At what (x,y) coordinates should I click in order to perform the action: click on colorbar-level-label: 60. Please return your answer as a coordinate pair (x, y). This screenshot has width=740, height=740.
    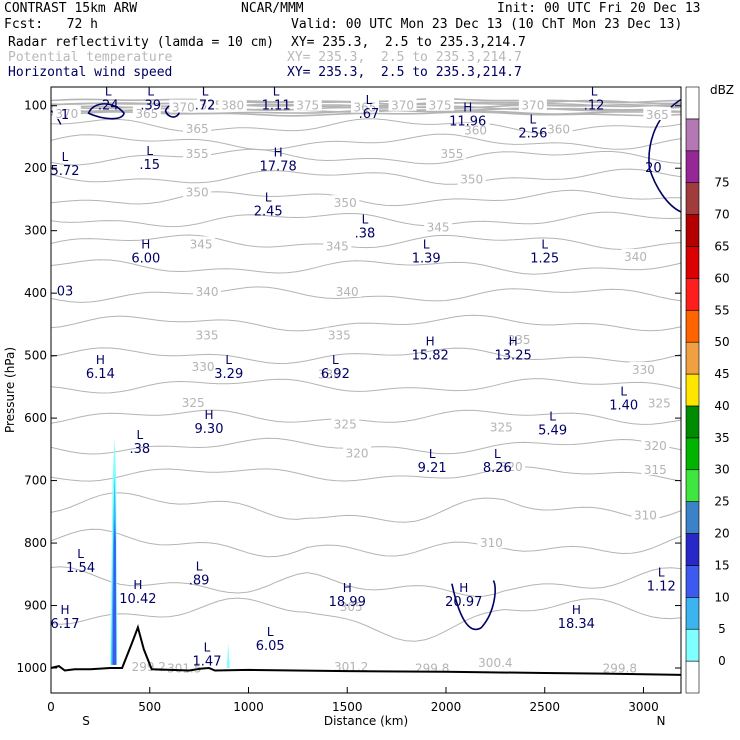
    Looking at the image, I should click on (721, 278).